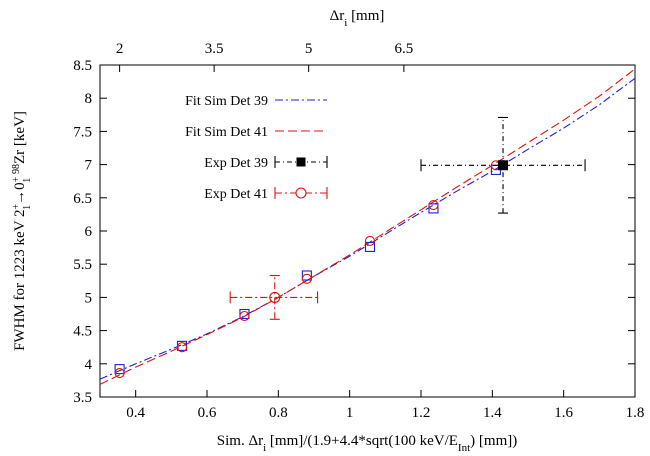 The height and width of the screenshot is (456, 650). What do you see at coordinates (82, 265) in the screenshot?
I see `y-tick-label: 5.5` at bounding box center [82, 265].